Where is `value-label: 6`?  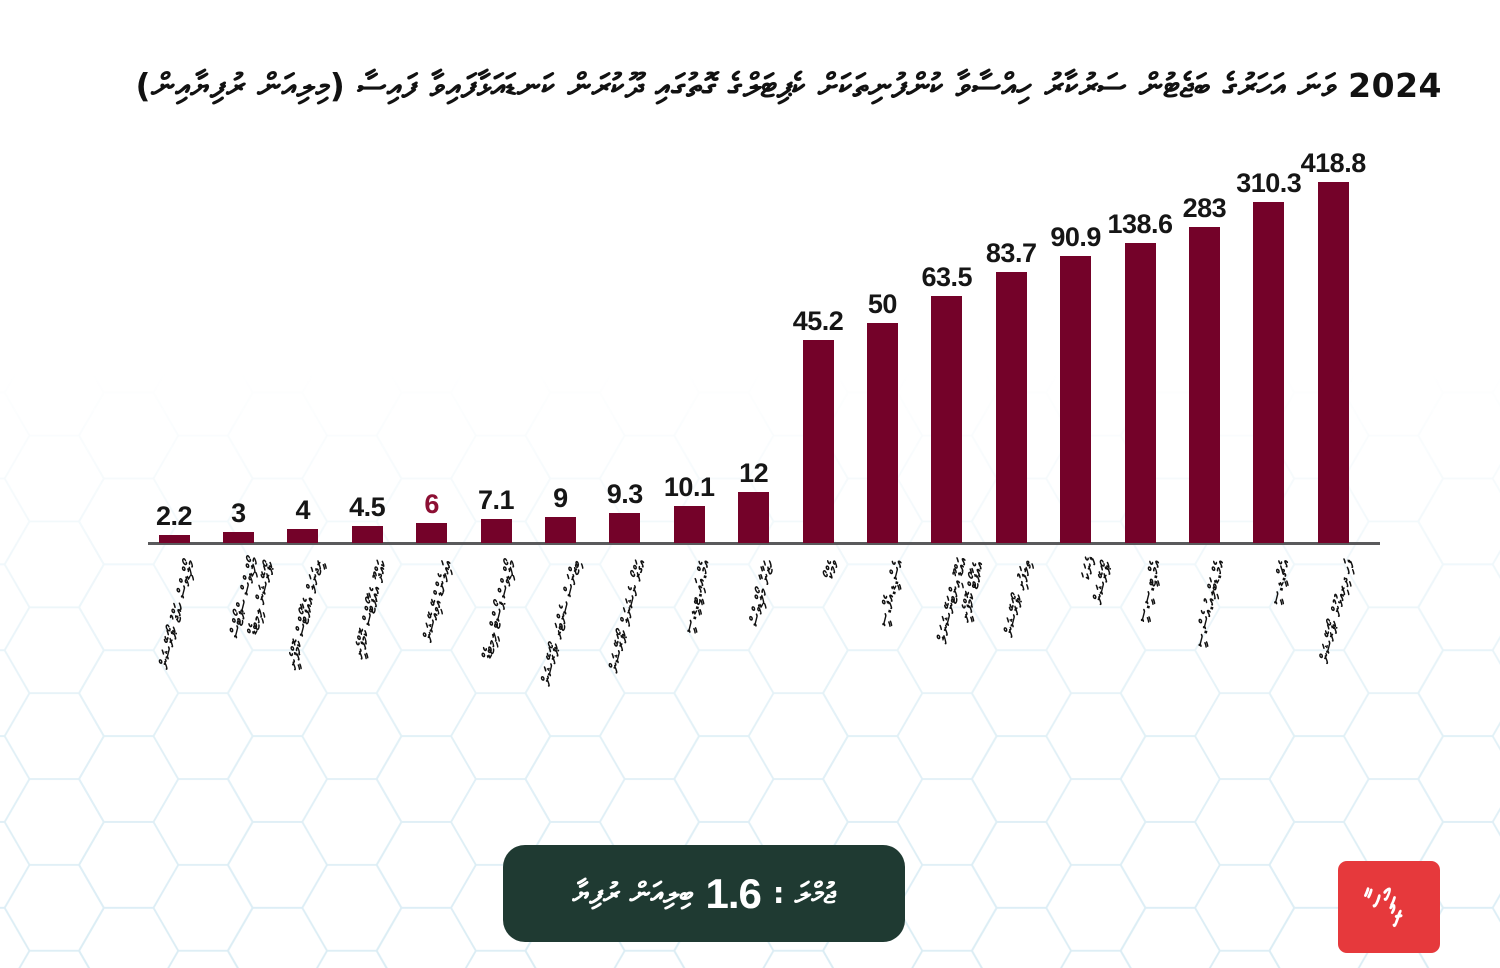
value-label: 6 is located at coordinates (431, 504).